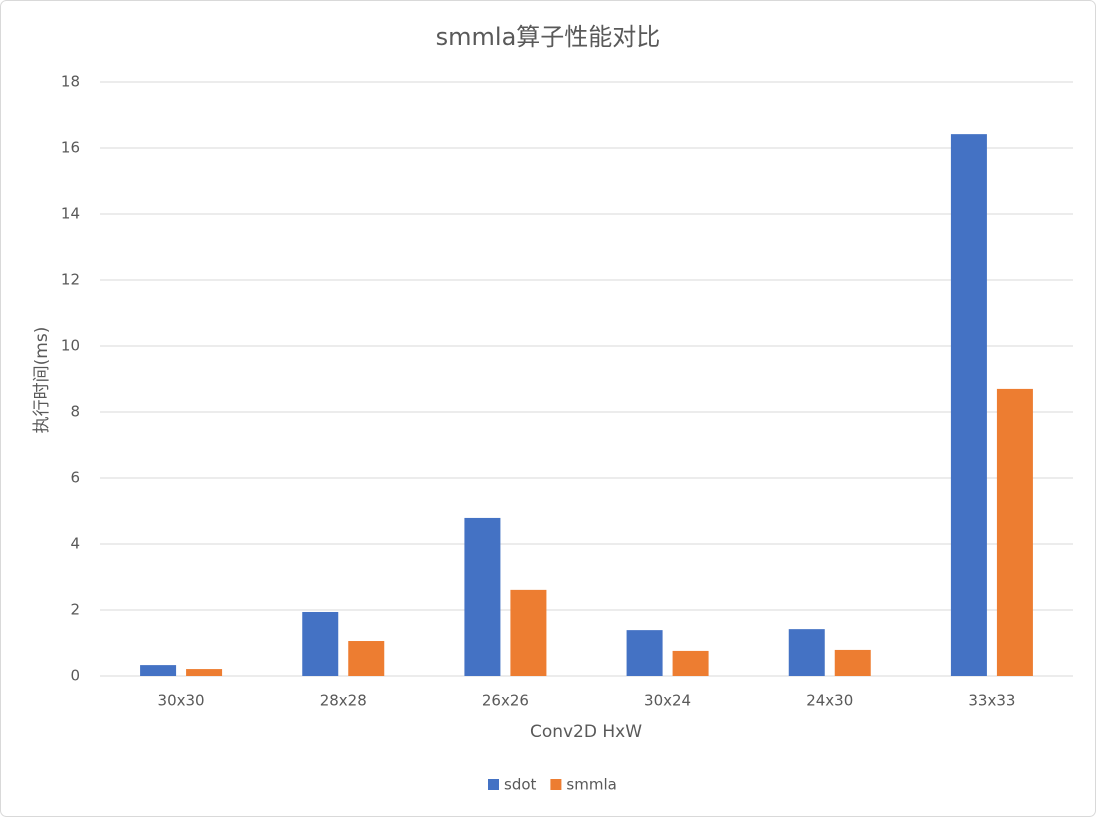 The image size is (1097, 818). What do you see at coordinates (520, 785) in the screenshot?
I see `legend-label: sdot` at bounding box center [520, 785].